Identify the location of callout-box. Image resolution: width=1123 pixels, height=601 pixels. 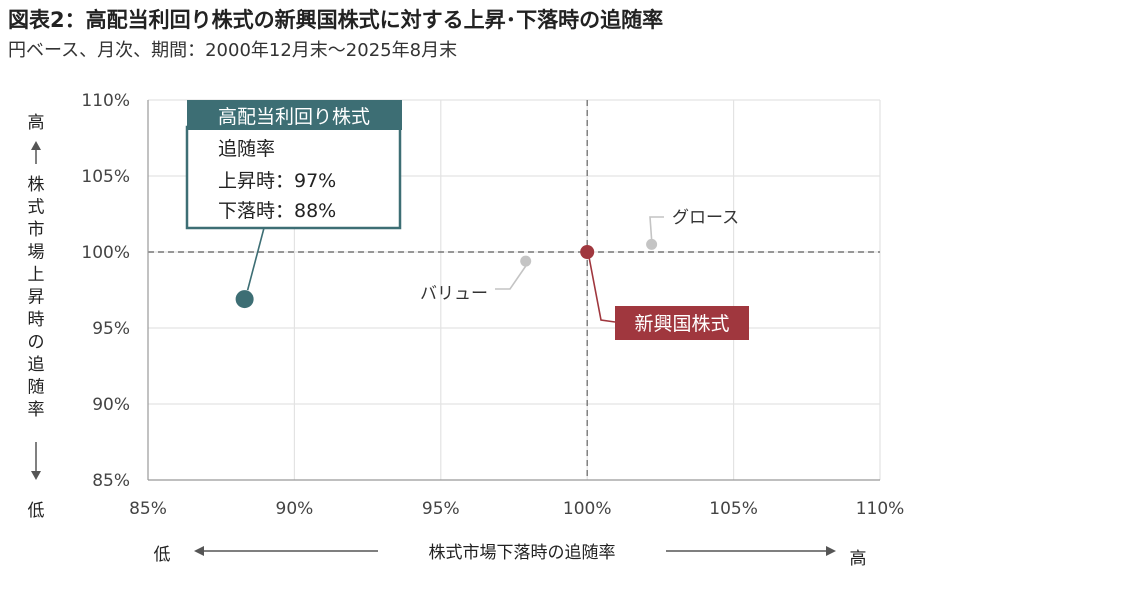
(293, 177).